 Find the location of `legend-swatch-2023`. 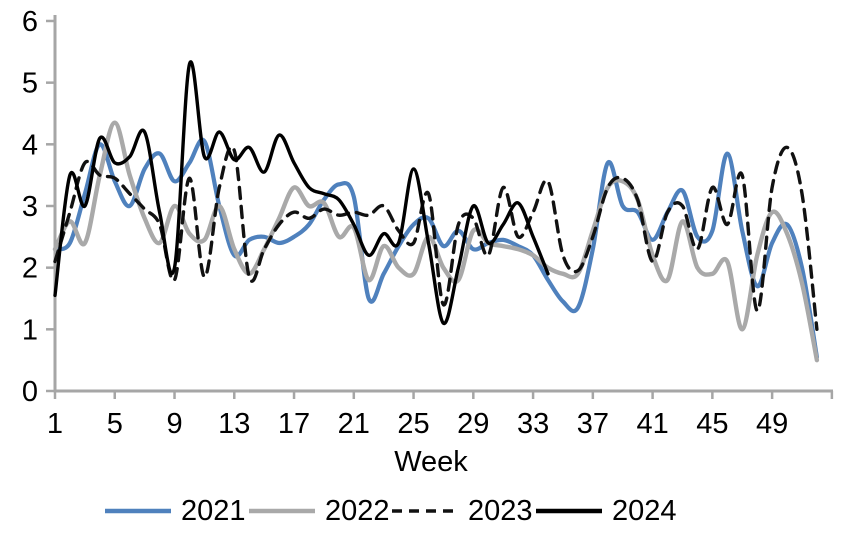

legend-swatch-2023 is located at coordinates (425, 511).